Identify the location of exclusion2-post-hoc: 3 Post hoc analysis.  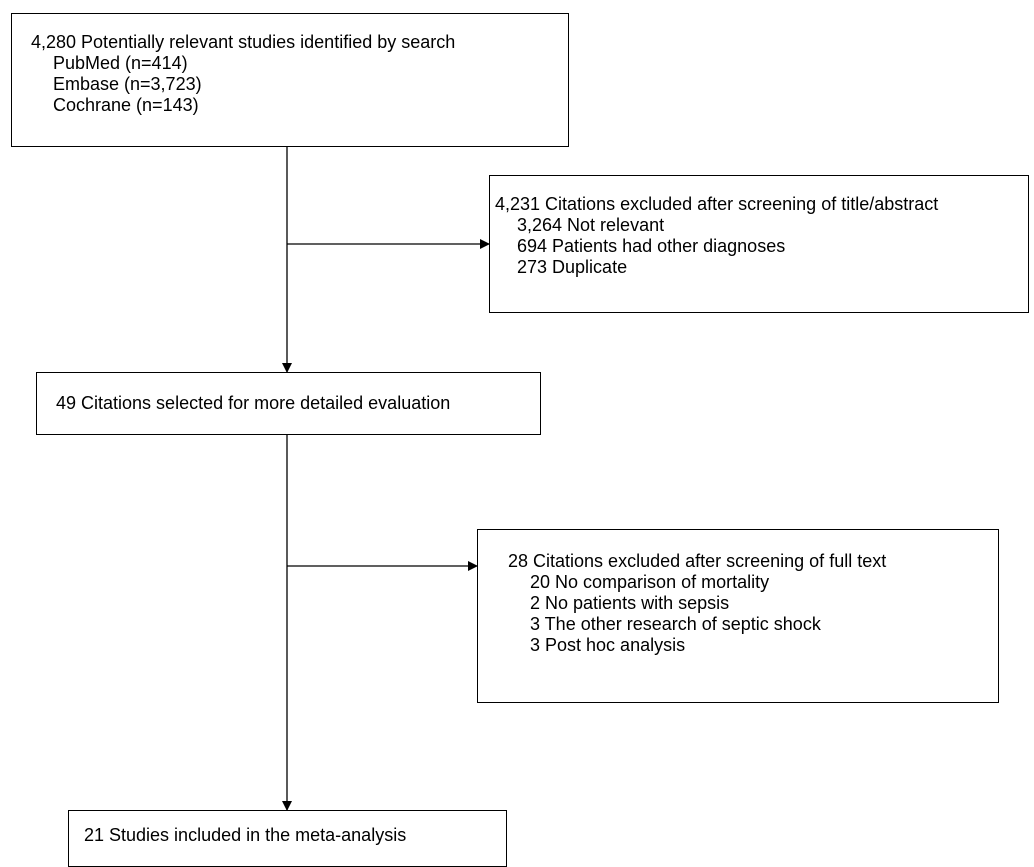
(608, 645).